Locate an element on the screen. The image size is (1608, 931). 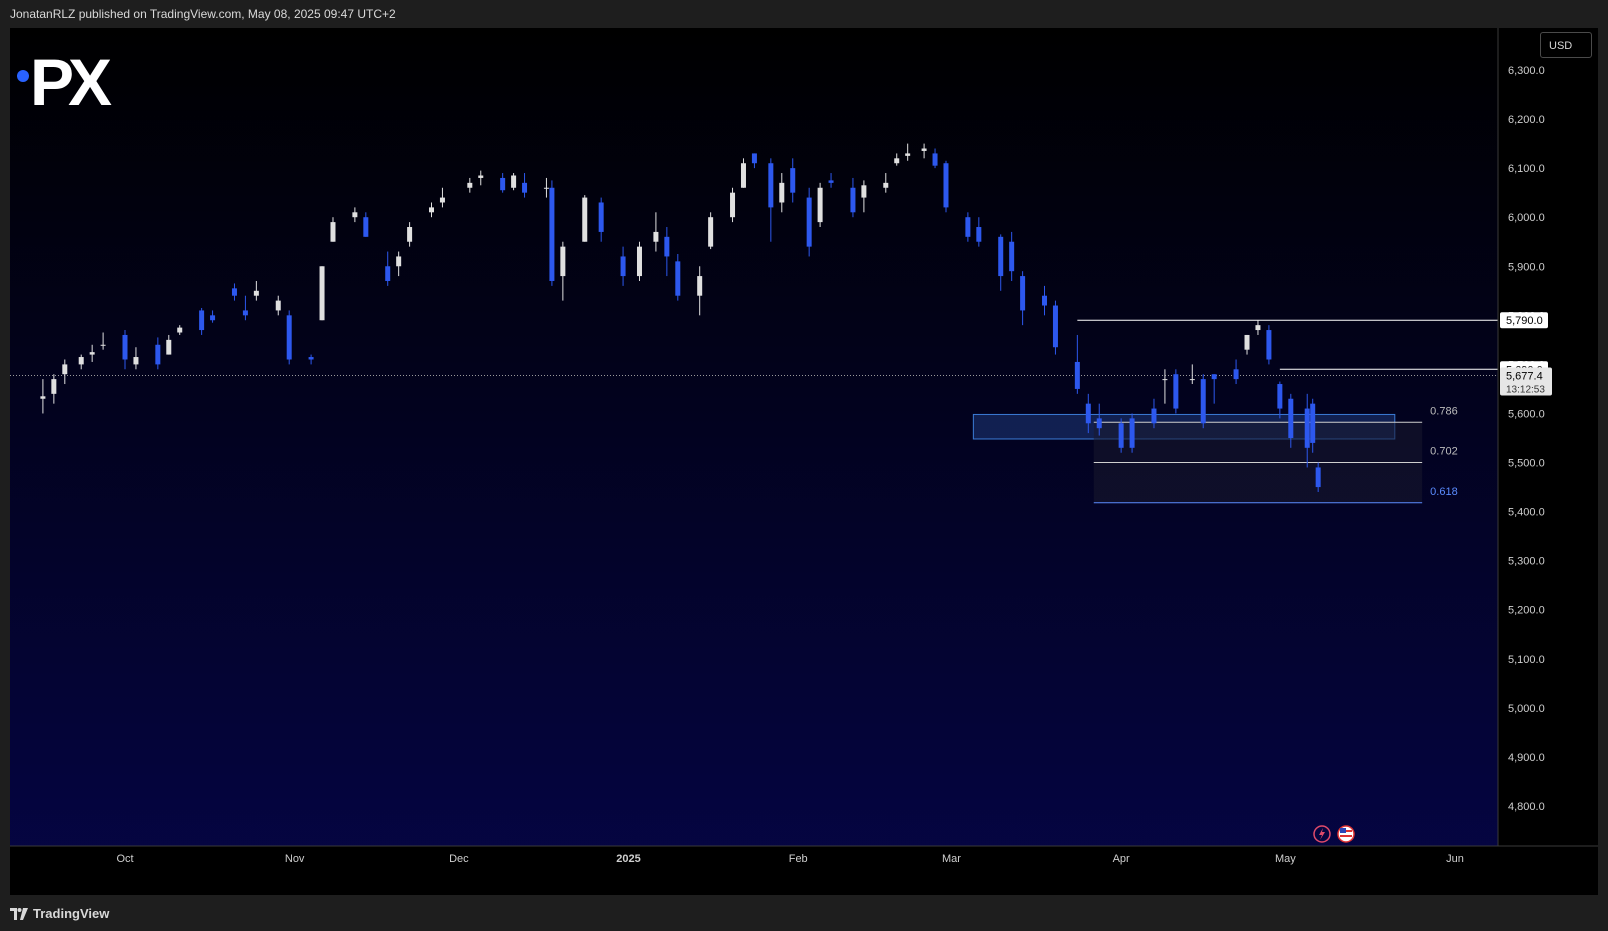
price-tick-label: 5,000.0 is located at coordinates (1526, 709).